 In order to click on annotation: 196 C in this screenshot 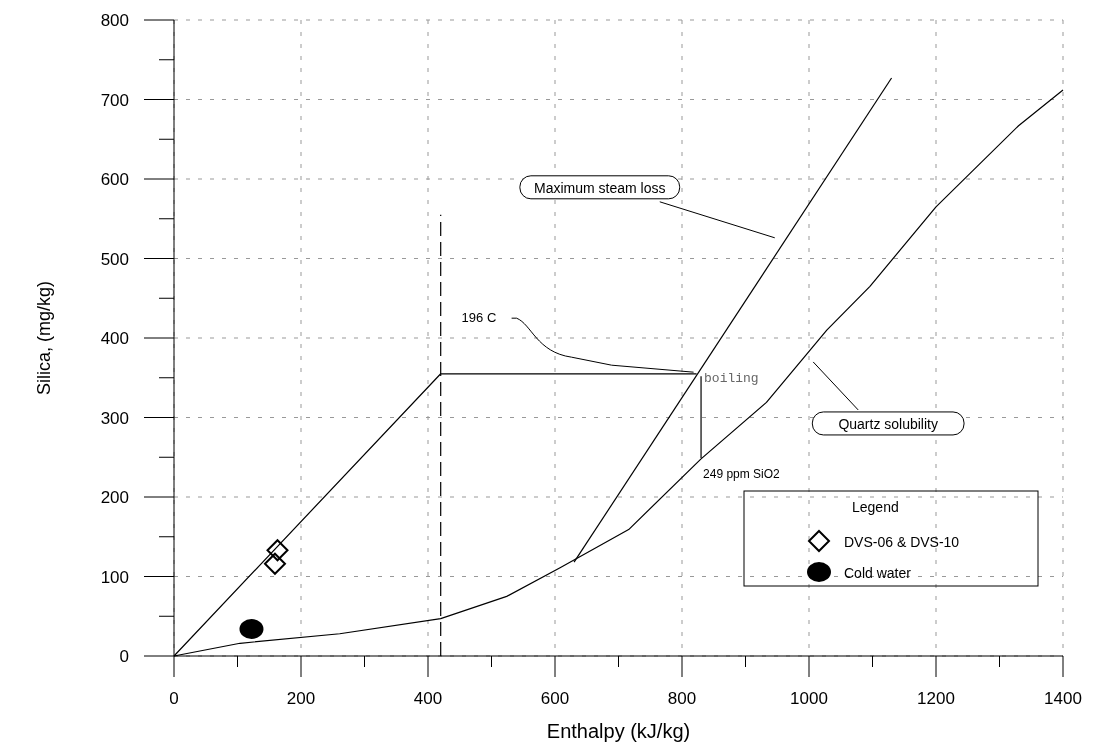, I will do `click(479, 318)`.